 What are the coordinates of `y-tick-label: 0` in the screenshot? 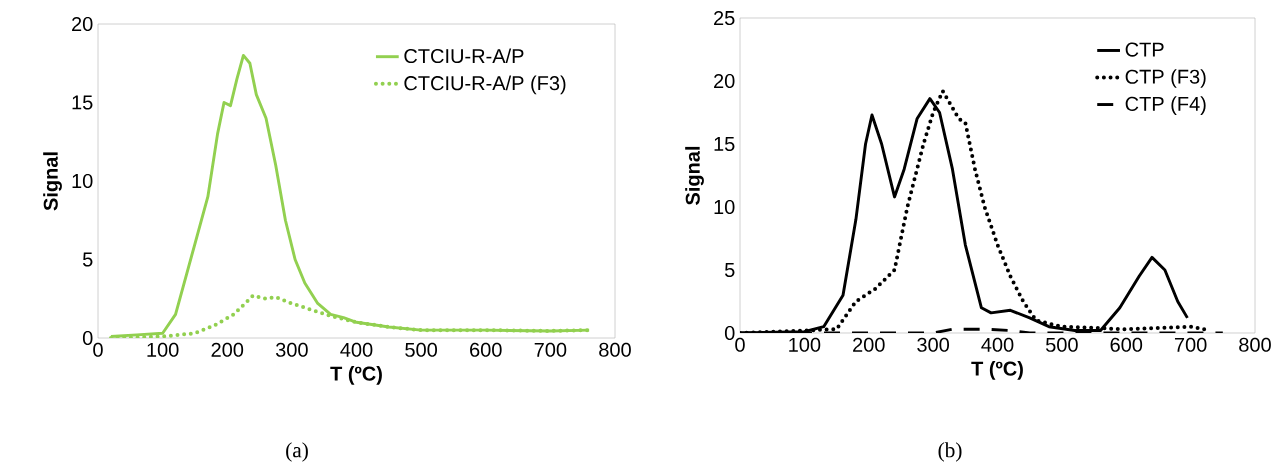 It's located at (729, 333).